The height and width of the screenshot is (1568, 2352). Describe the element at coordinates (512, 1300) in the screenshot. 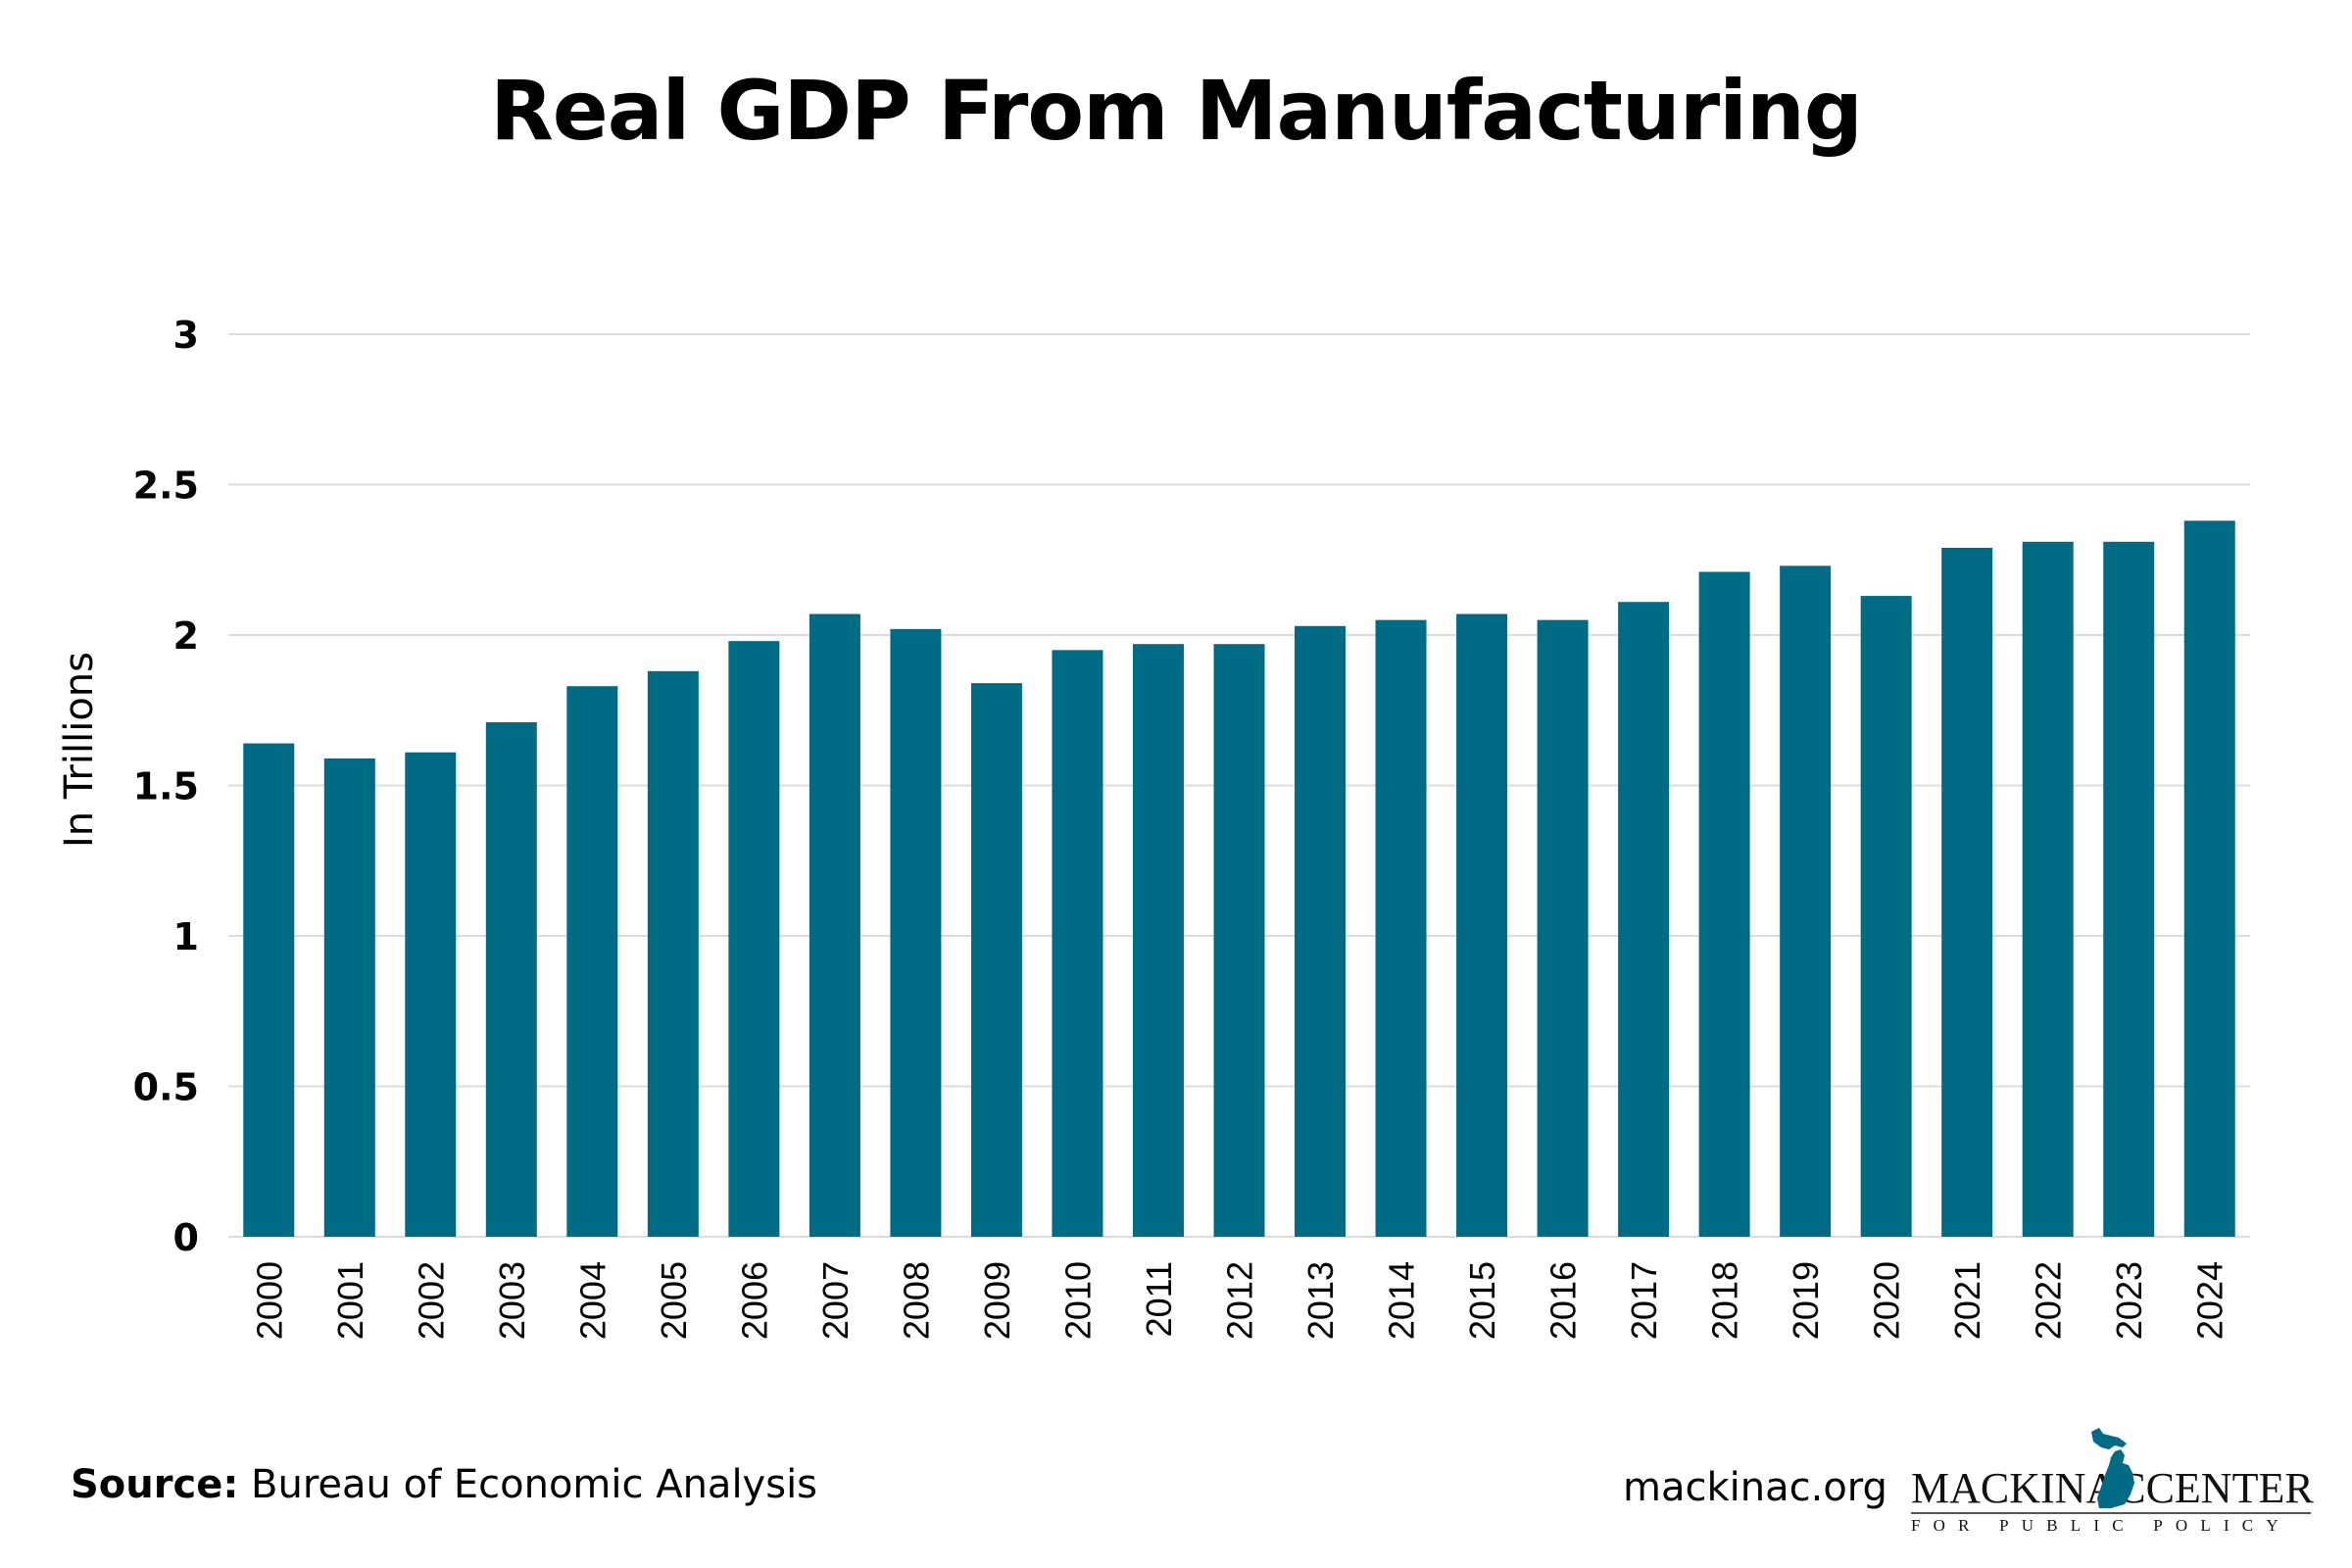

I see `x-tick-label: 2003` at that location.